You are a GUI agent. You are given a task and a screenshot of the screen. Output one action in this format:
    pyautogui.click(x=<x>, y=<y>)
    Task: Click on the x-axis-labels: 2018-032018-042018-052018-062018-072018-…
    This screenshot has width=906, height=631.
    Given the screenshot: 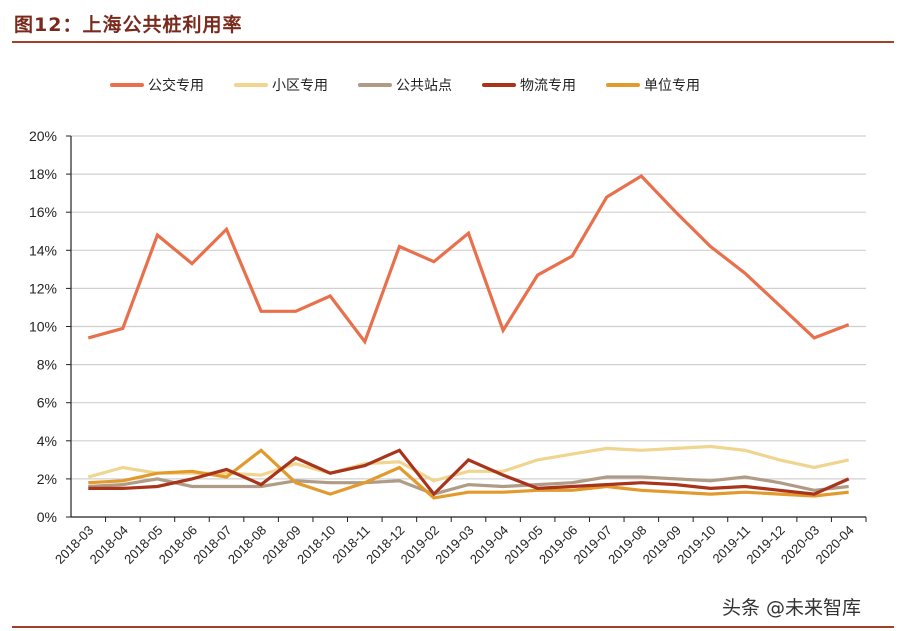 What is the action you would take?
    pyautogui.click(x=454, y=545)
    